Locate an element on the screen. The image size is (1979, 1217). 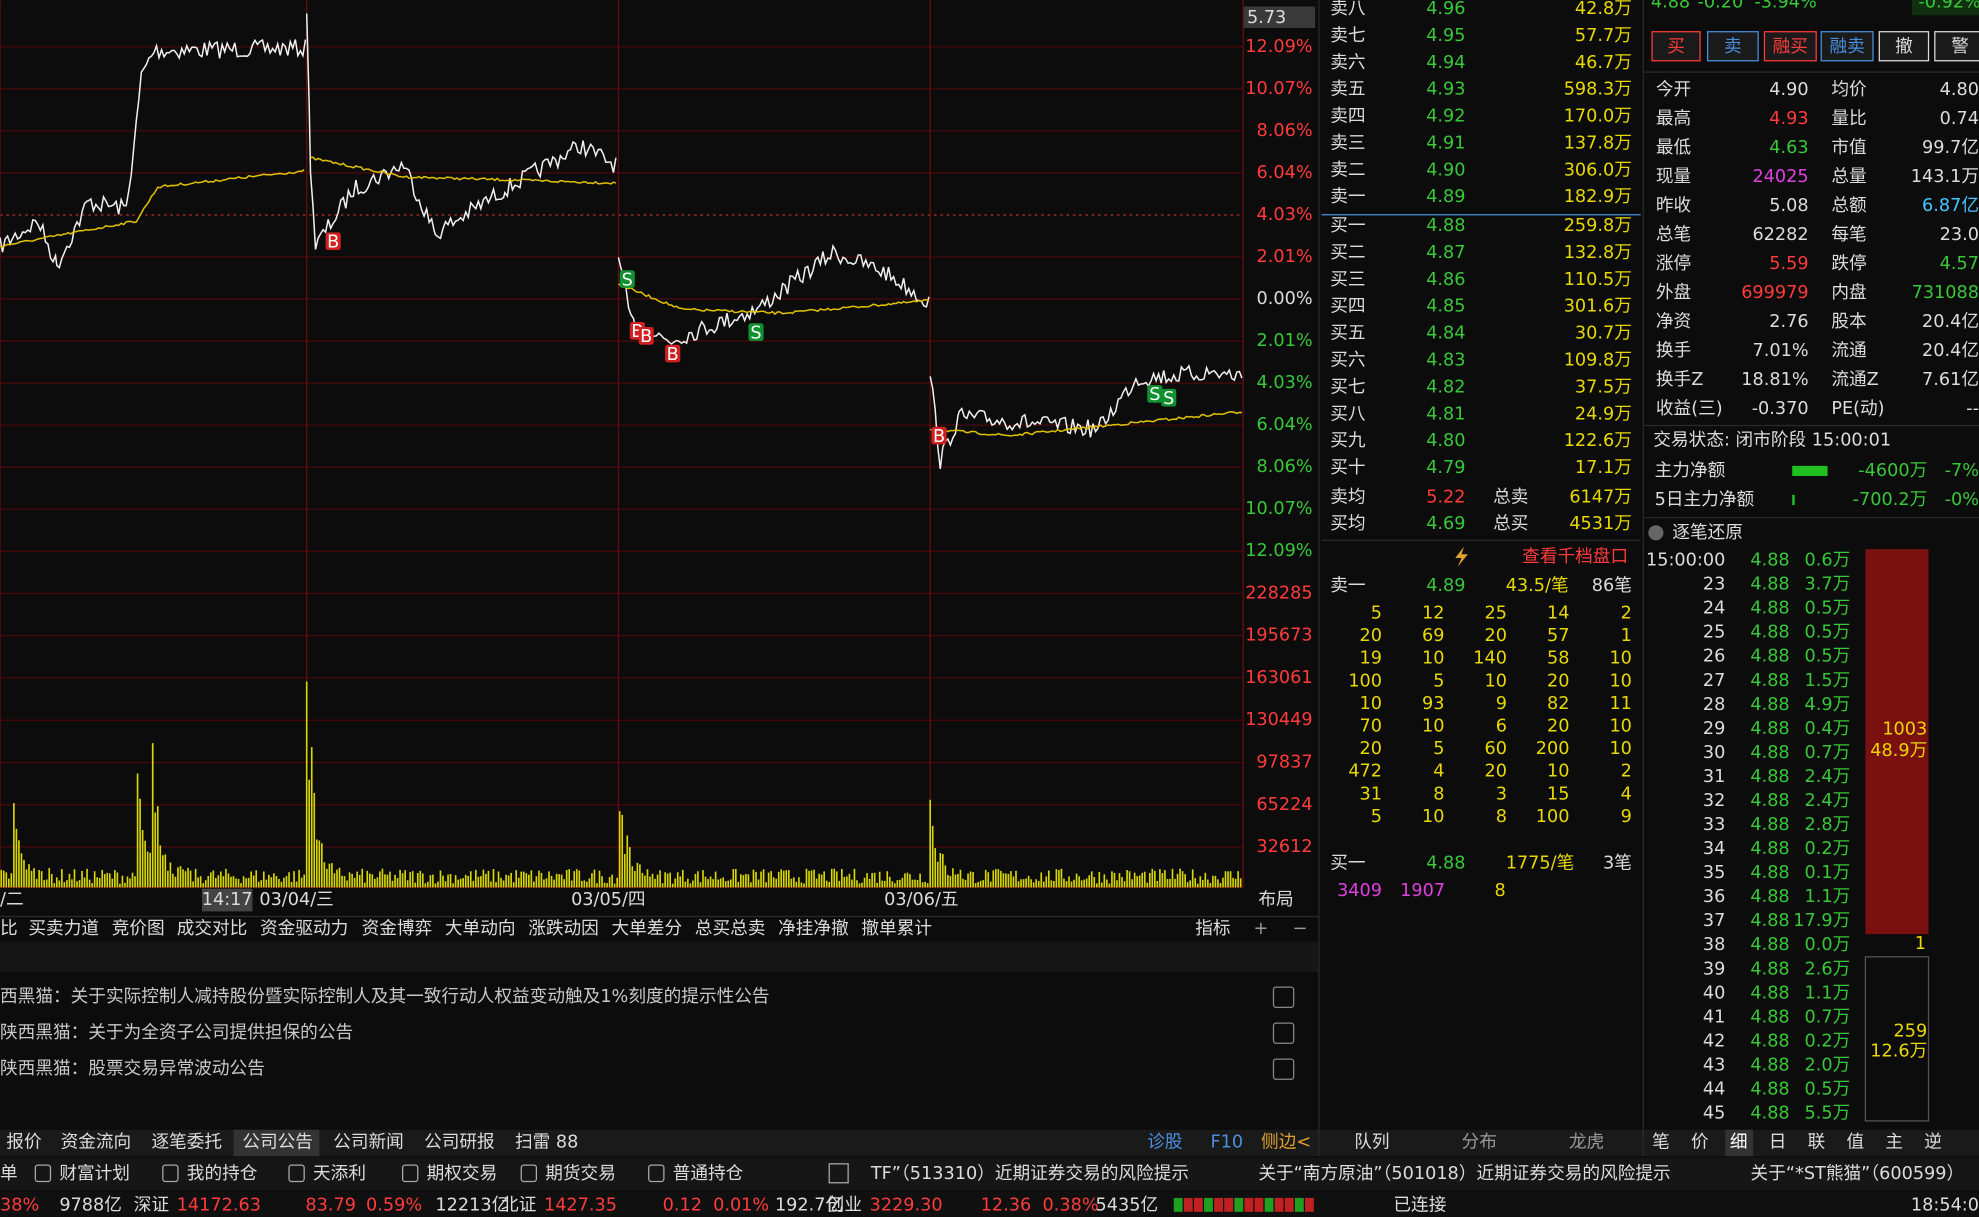
tick-time: 23 is located at coordinates (1714, 585).